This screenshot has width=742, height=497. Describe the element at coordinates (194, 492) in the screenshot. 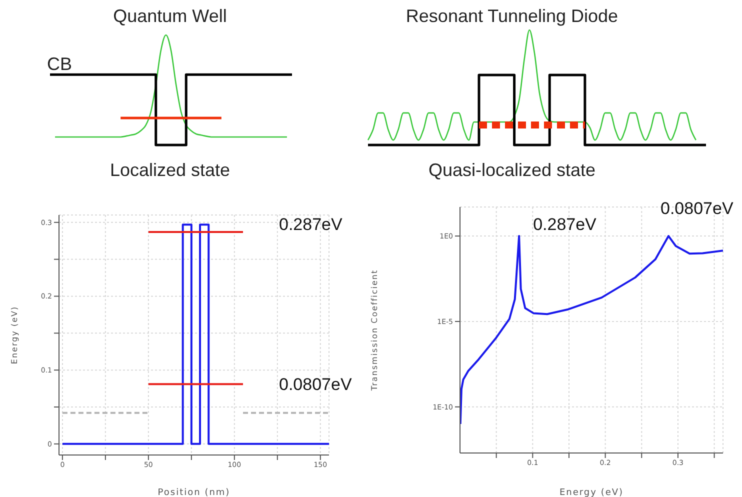

I see `x-axis-title: Position (nm)` at that location.